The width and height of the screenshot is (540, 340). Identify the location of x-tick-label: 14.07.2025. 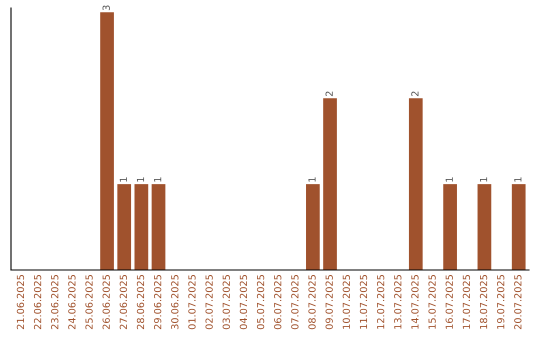
(415, 302).